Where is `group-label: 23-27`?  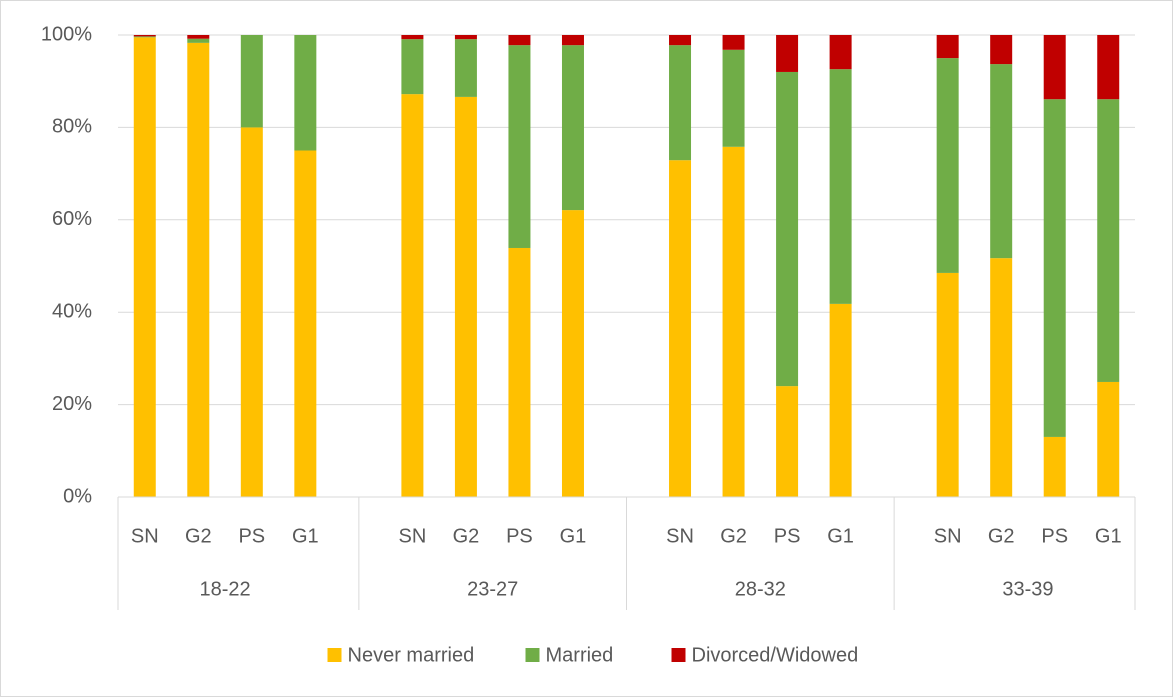 group-label: 23-27 is located at coordinates (492, 589).